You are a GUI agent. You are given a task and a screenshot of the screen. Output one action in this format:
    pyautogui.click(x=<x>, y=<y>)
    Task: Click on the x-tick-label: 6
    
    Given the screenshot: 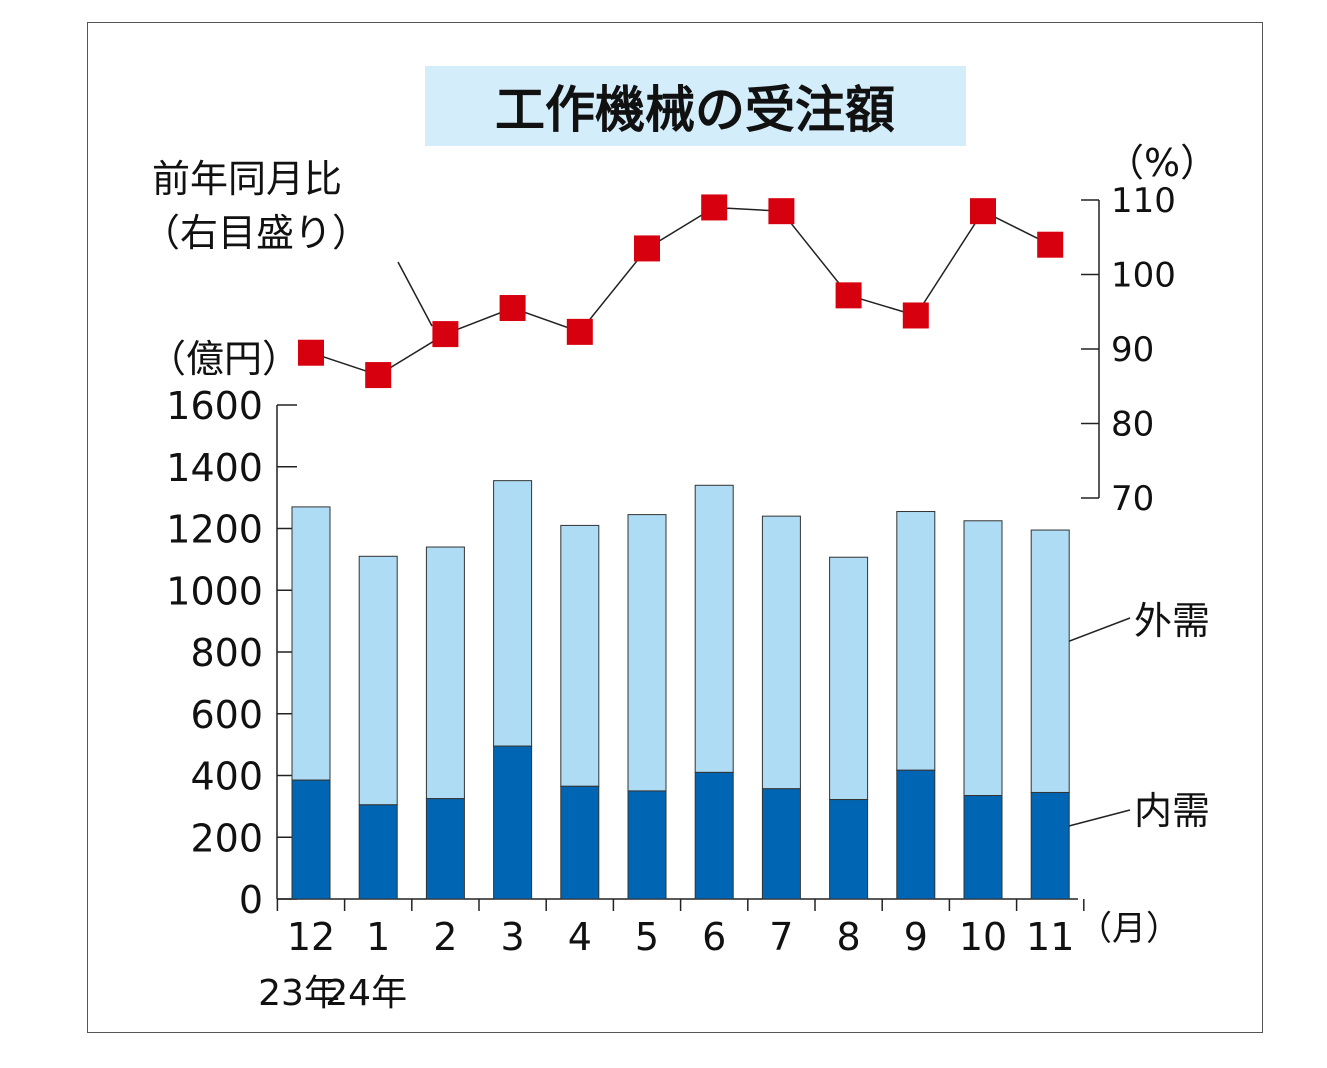 What is the action you would take?
    pyautogui.click(x=714, y=937)
    